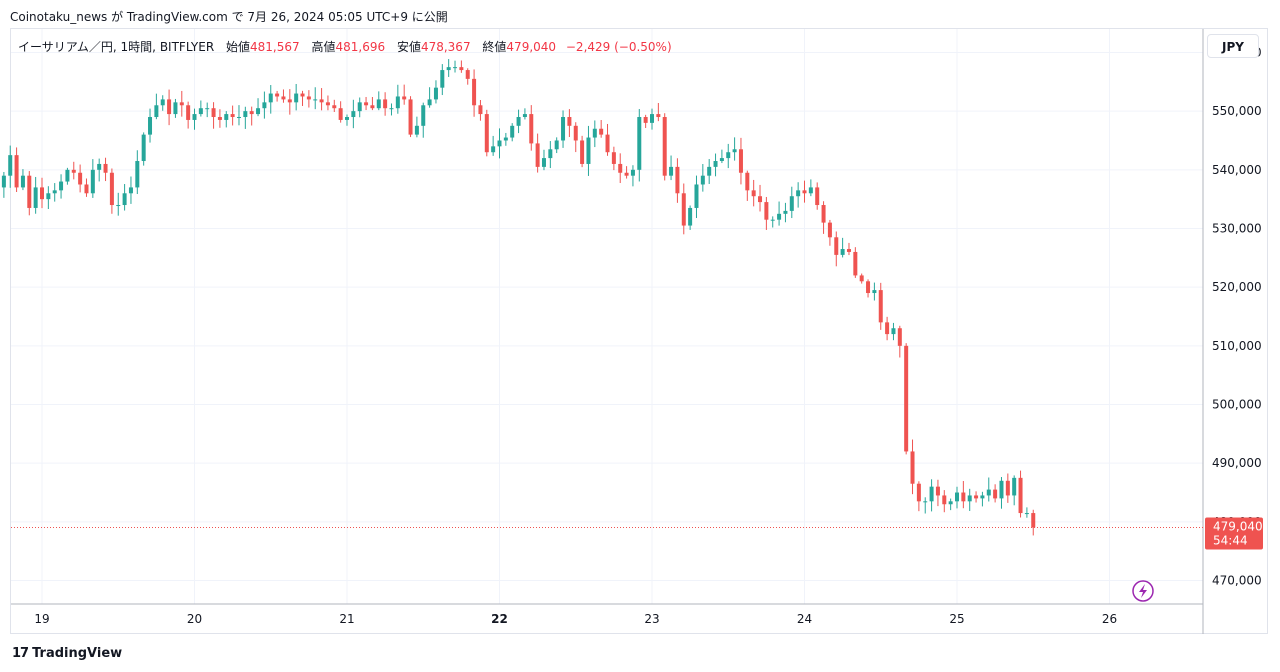 The image size is (1280, 672). What do you see at coordinates (1233, 46) in the screenshot?
I see `currency-button: JPY` at bounding box center [1233, 46].